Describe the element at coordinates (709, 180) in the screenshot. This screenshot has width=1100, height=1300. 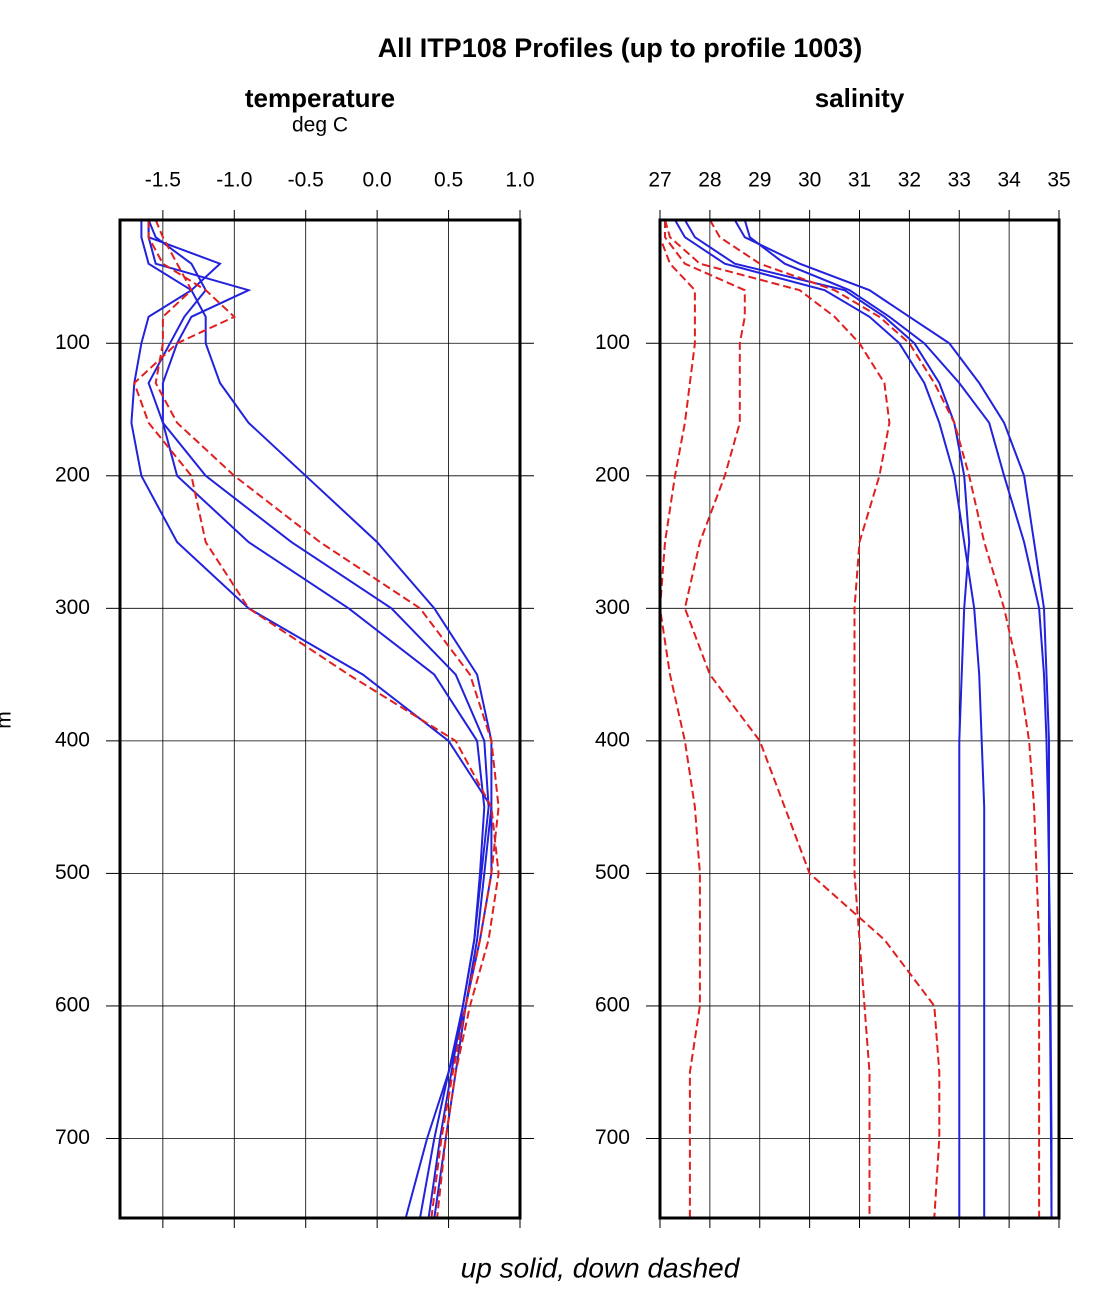
I see `x-tick-label: 28` at that location.